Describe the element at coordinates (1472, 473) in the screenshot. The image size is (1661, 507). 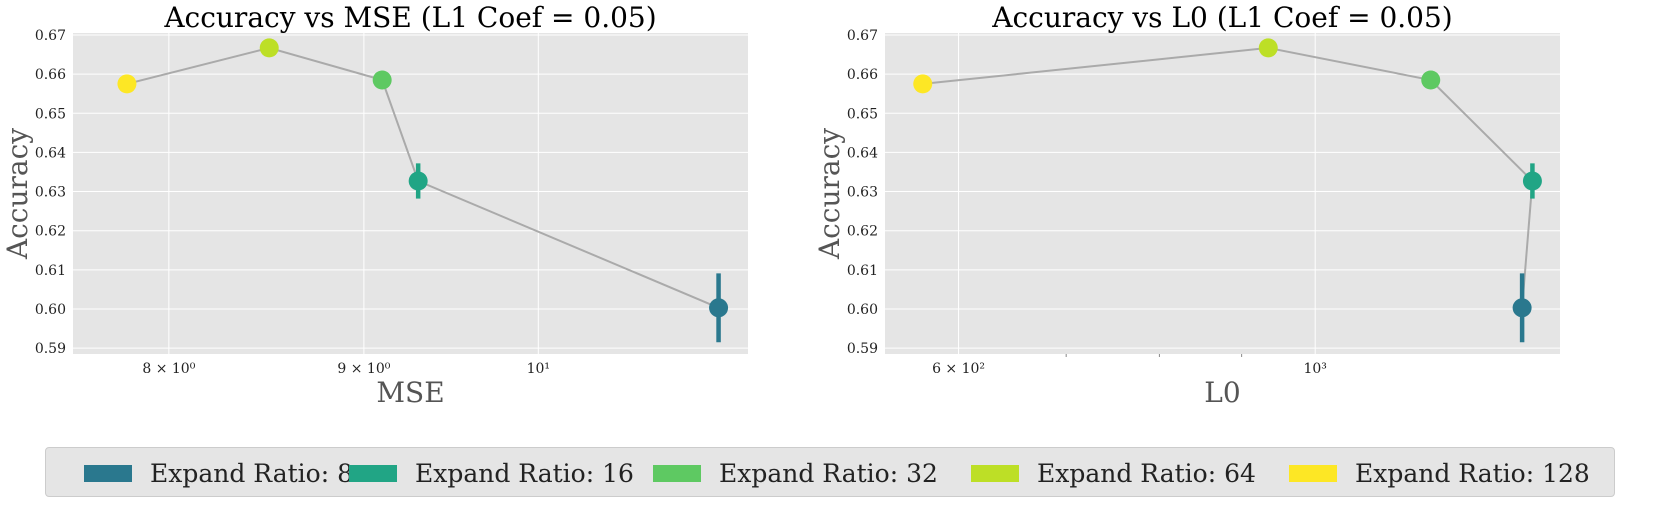
I see `legend-label: Expand Ratio: 128` at that location.